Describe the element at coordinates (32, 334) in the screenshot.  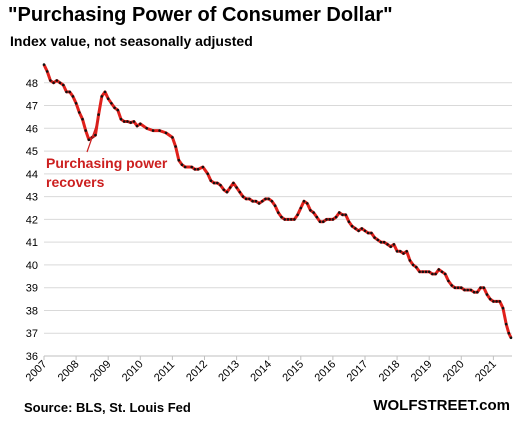
I see `y-tick-label: 37` at that location.